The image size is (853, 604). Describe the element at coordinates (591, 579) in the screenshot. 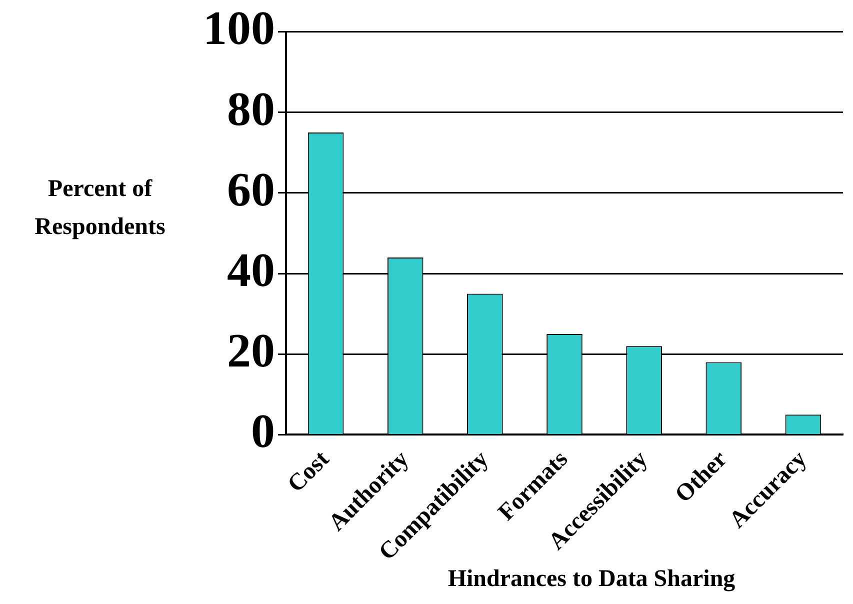

I see `x-axis-title: Hindrances to Data Sharing` at that location.